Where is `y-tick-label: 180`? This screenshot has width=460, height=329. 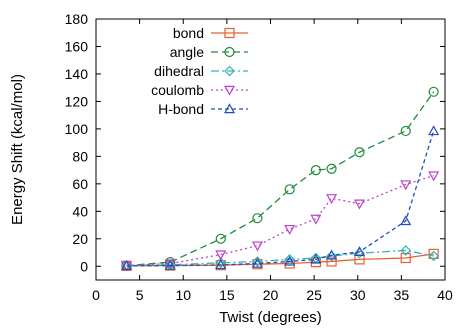 y-tick-label: 180 is located at coordinates (77, 19).